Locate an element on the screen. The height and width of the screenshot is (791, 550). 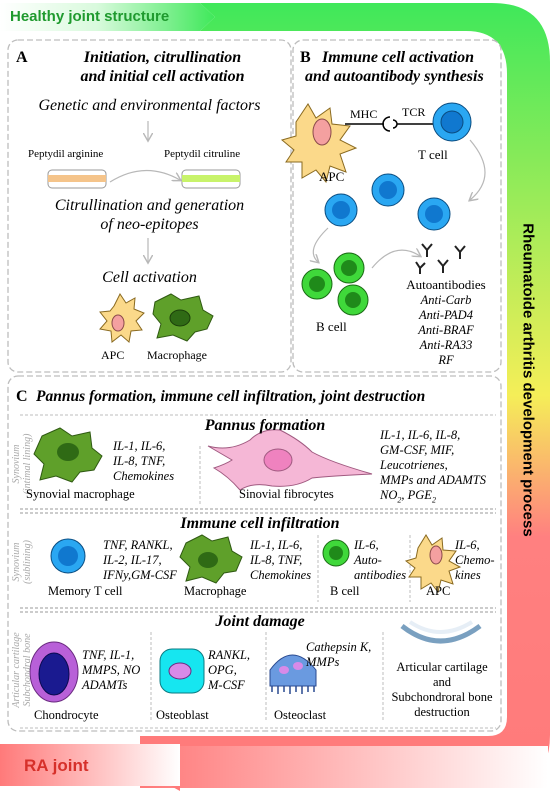
panel-a-title: and initial cell activation is located at coordinates (162, 76).